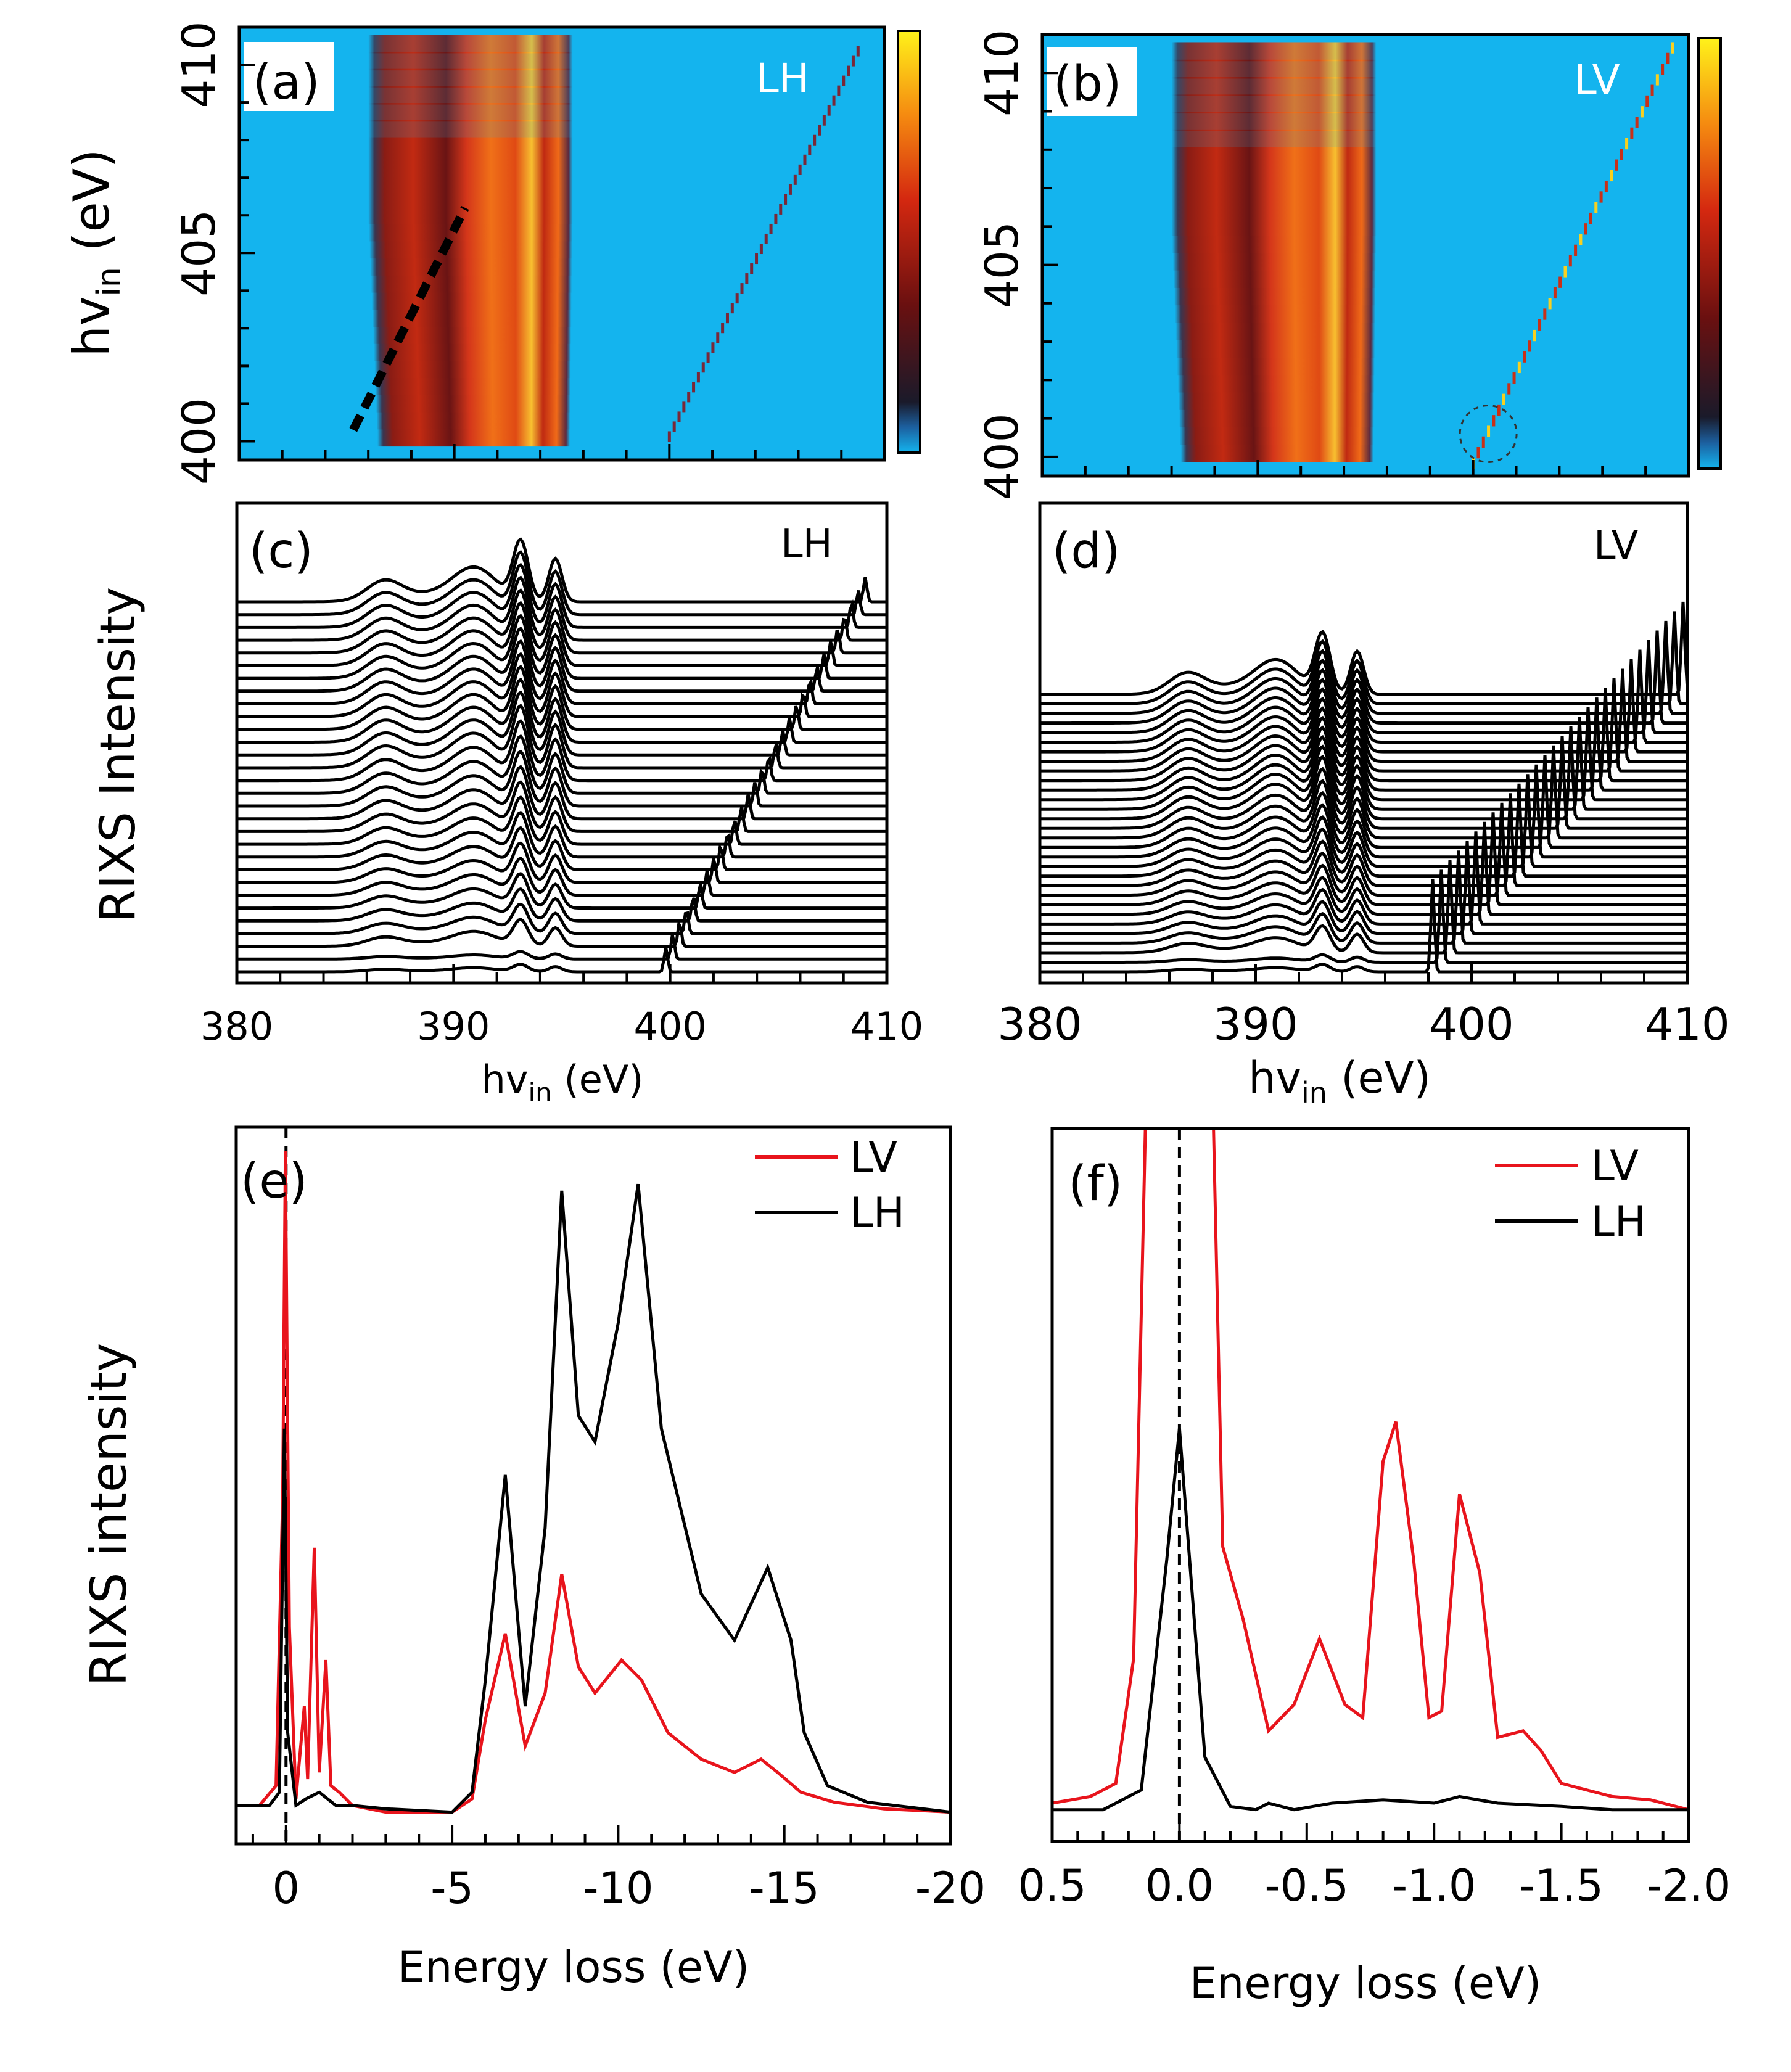 The height and width of the screenshot is (2072, 1791). I want to click on x-tick-label: -20, so click(950, 1889).